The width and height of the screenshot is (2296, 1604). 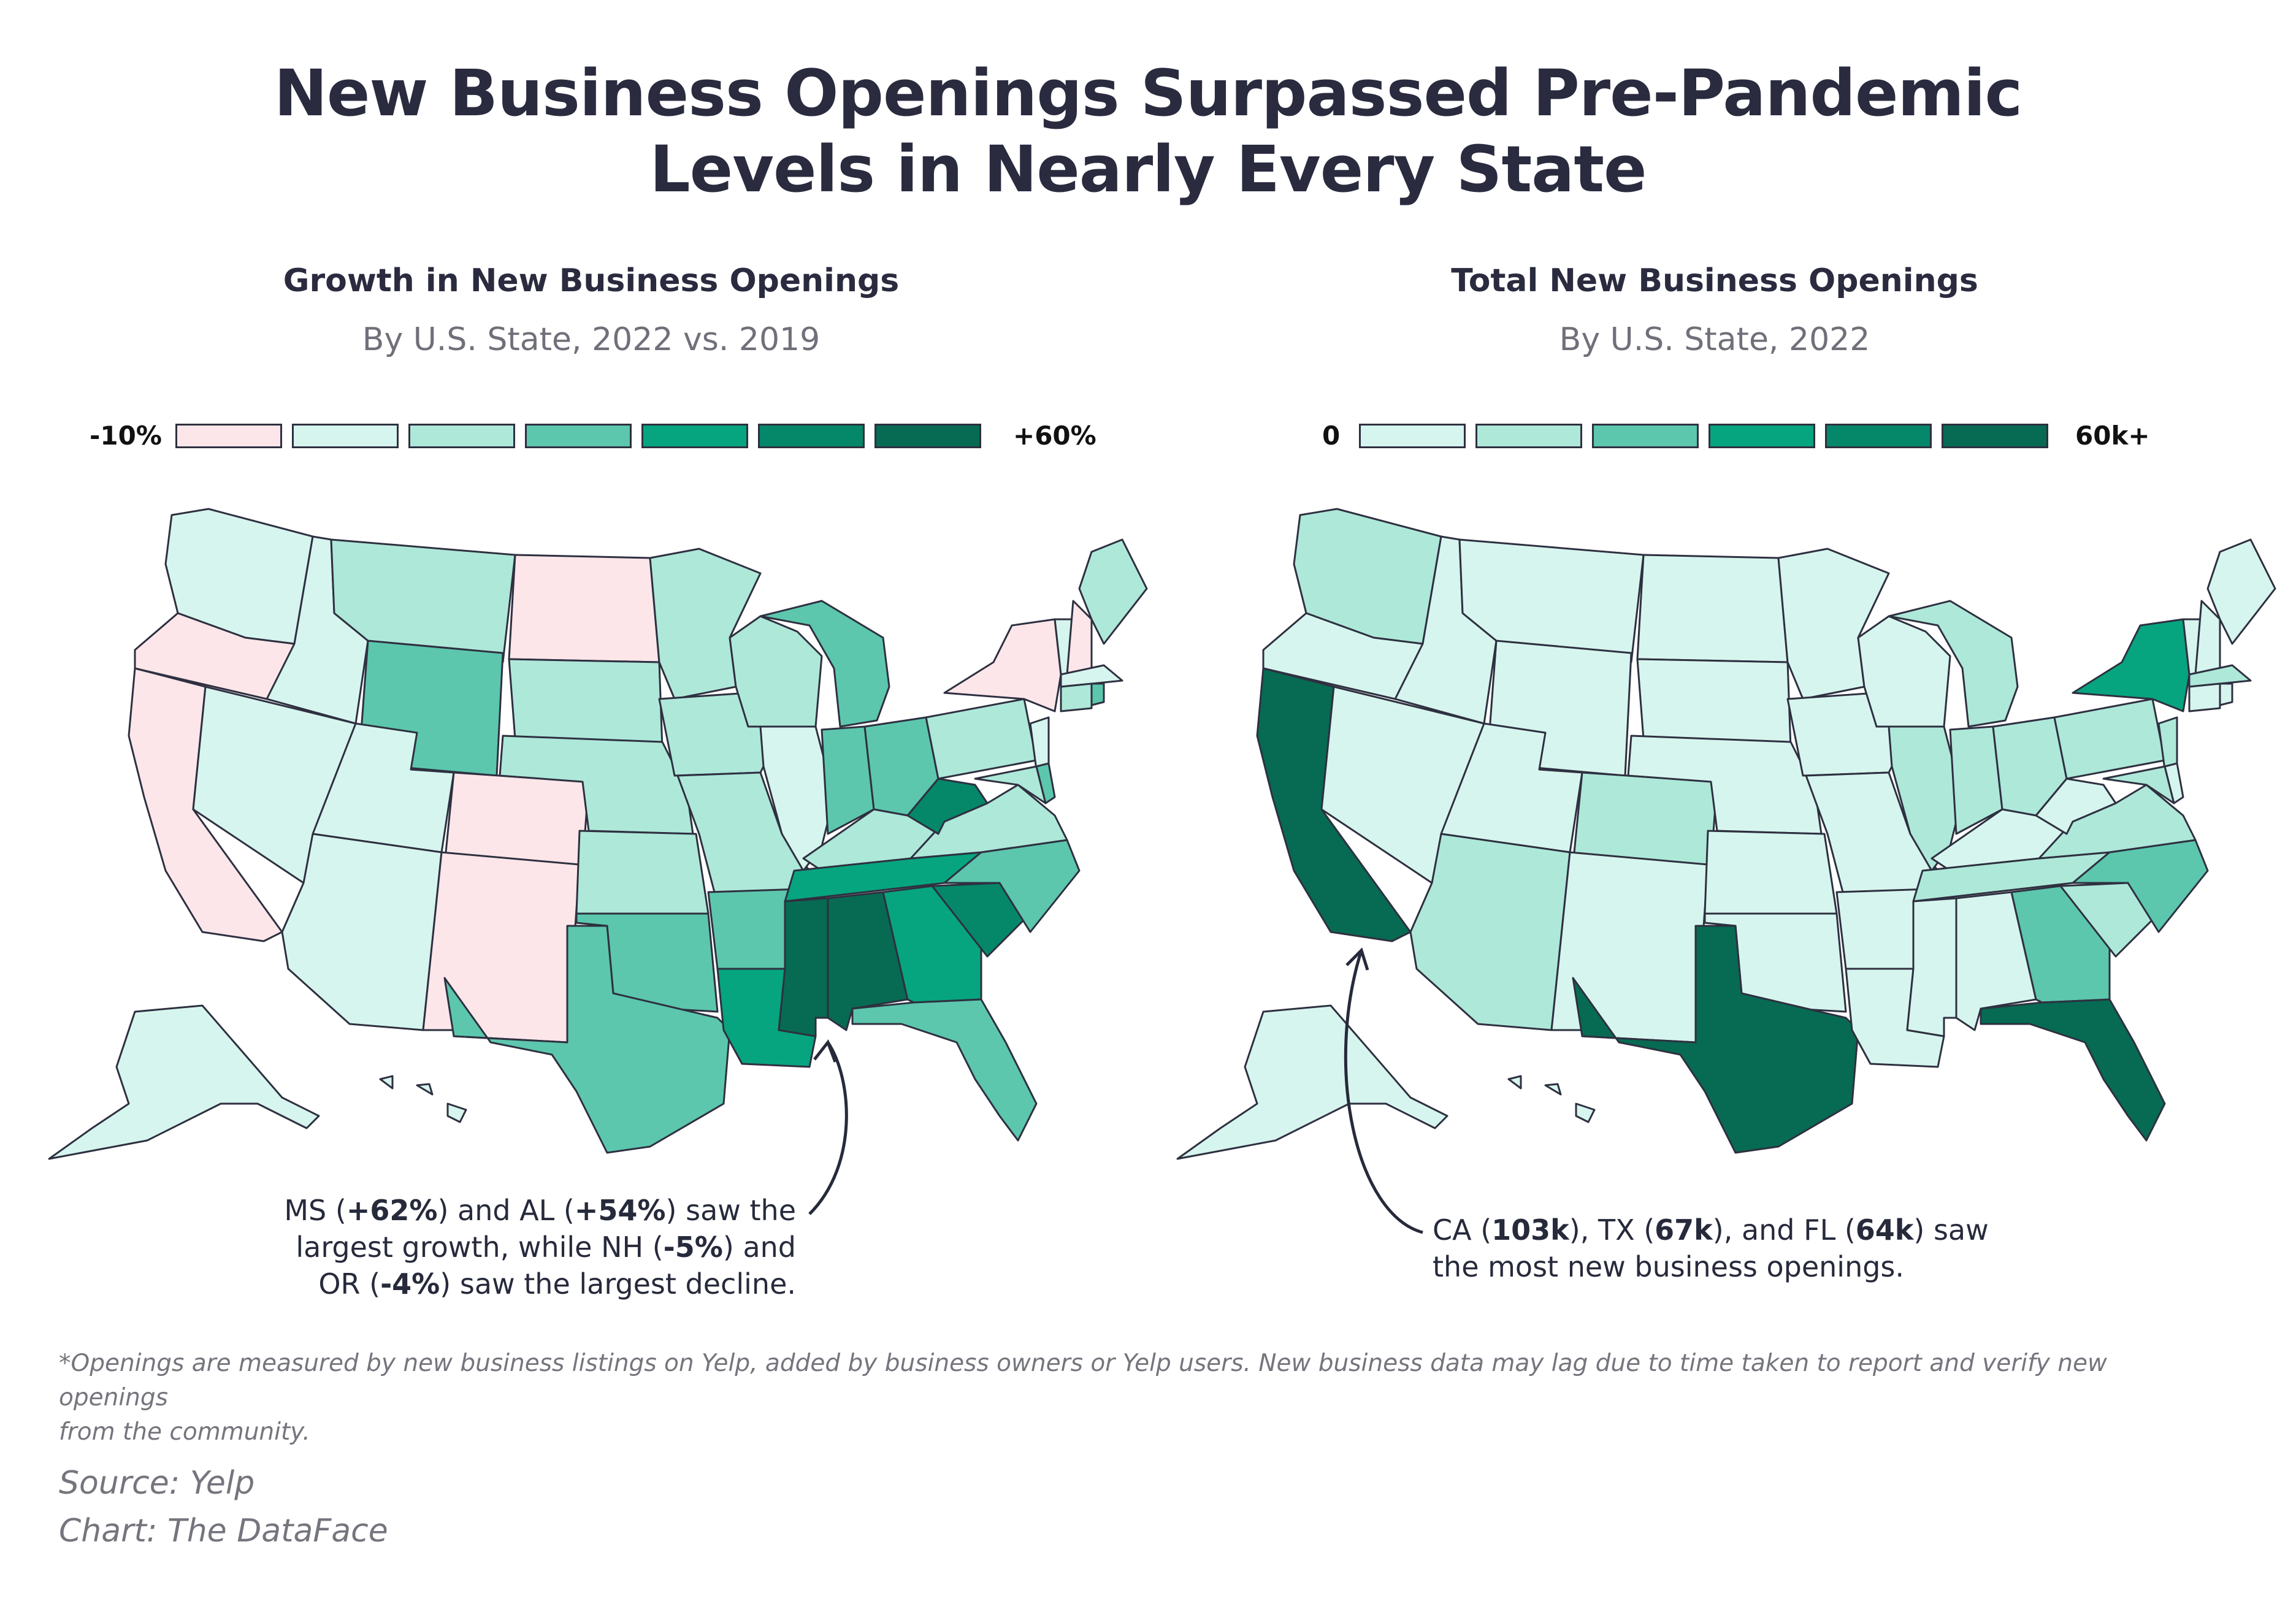 I want to click on right-legend: 0 60k+, so click(x=1736, y=436).